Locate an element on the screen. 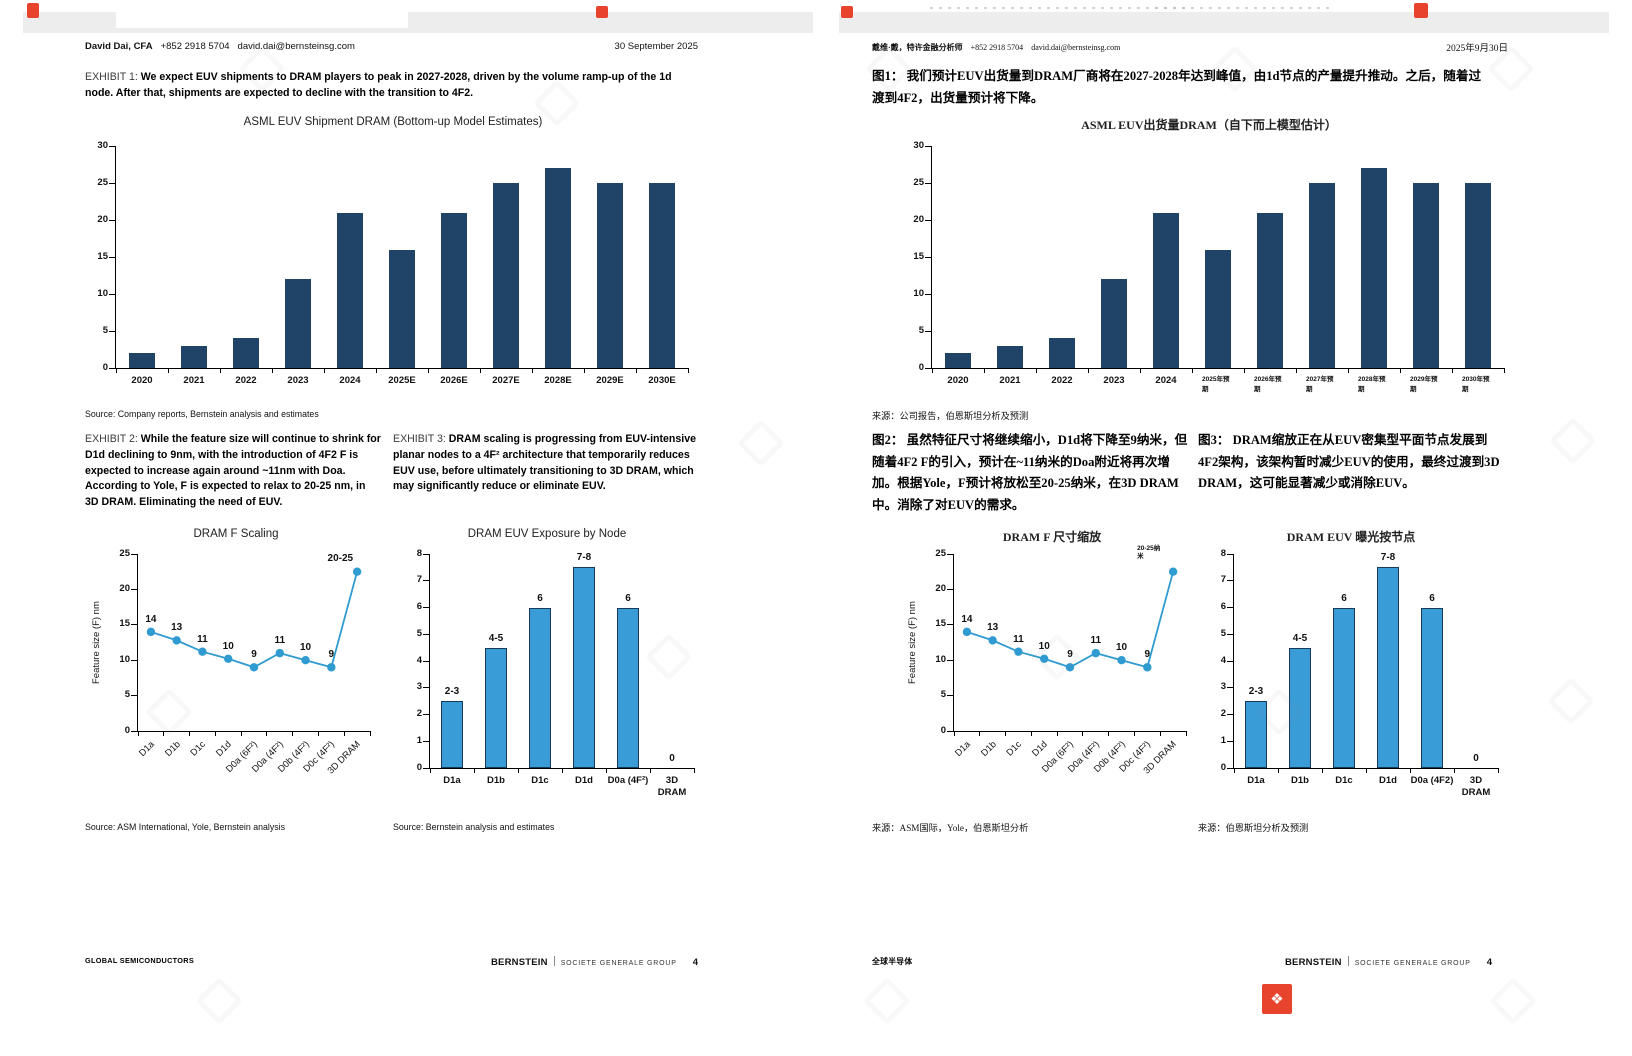 The height and width of the screenshot is (1056, 1632). xcat: D0a (4F²) is located at coordinates (628, 780).